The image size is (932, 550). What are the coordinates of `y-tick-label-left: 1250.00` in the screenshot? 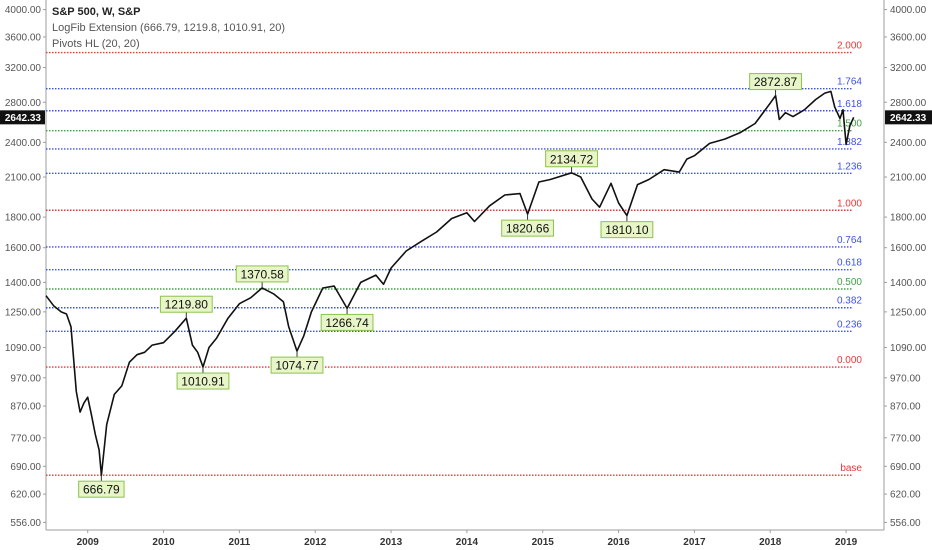 It's located at (23, 312).